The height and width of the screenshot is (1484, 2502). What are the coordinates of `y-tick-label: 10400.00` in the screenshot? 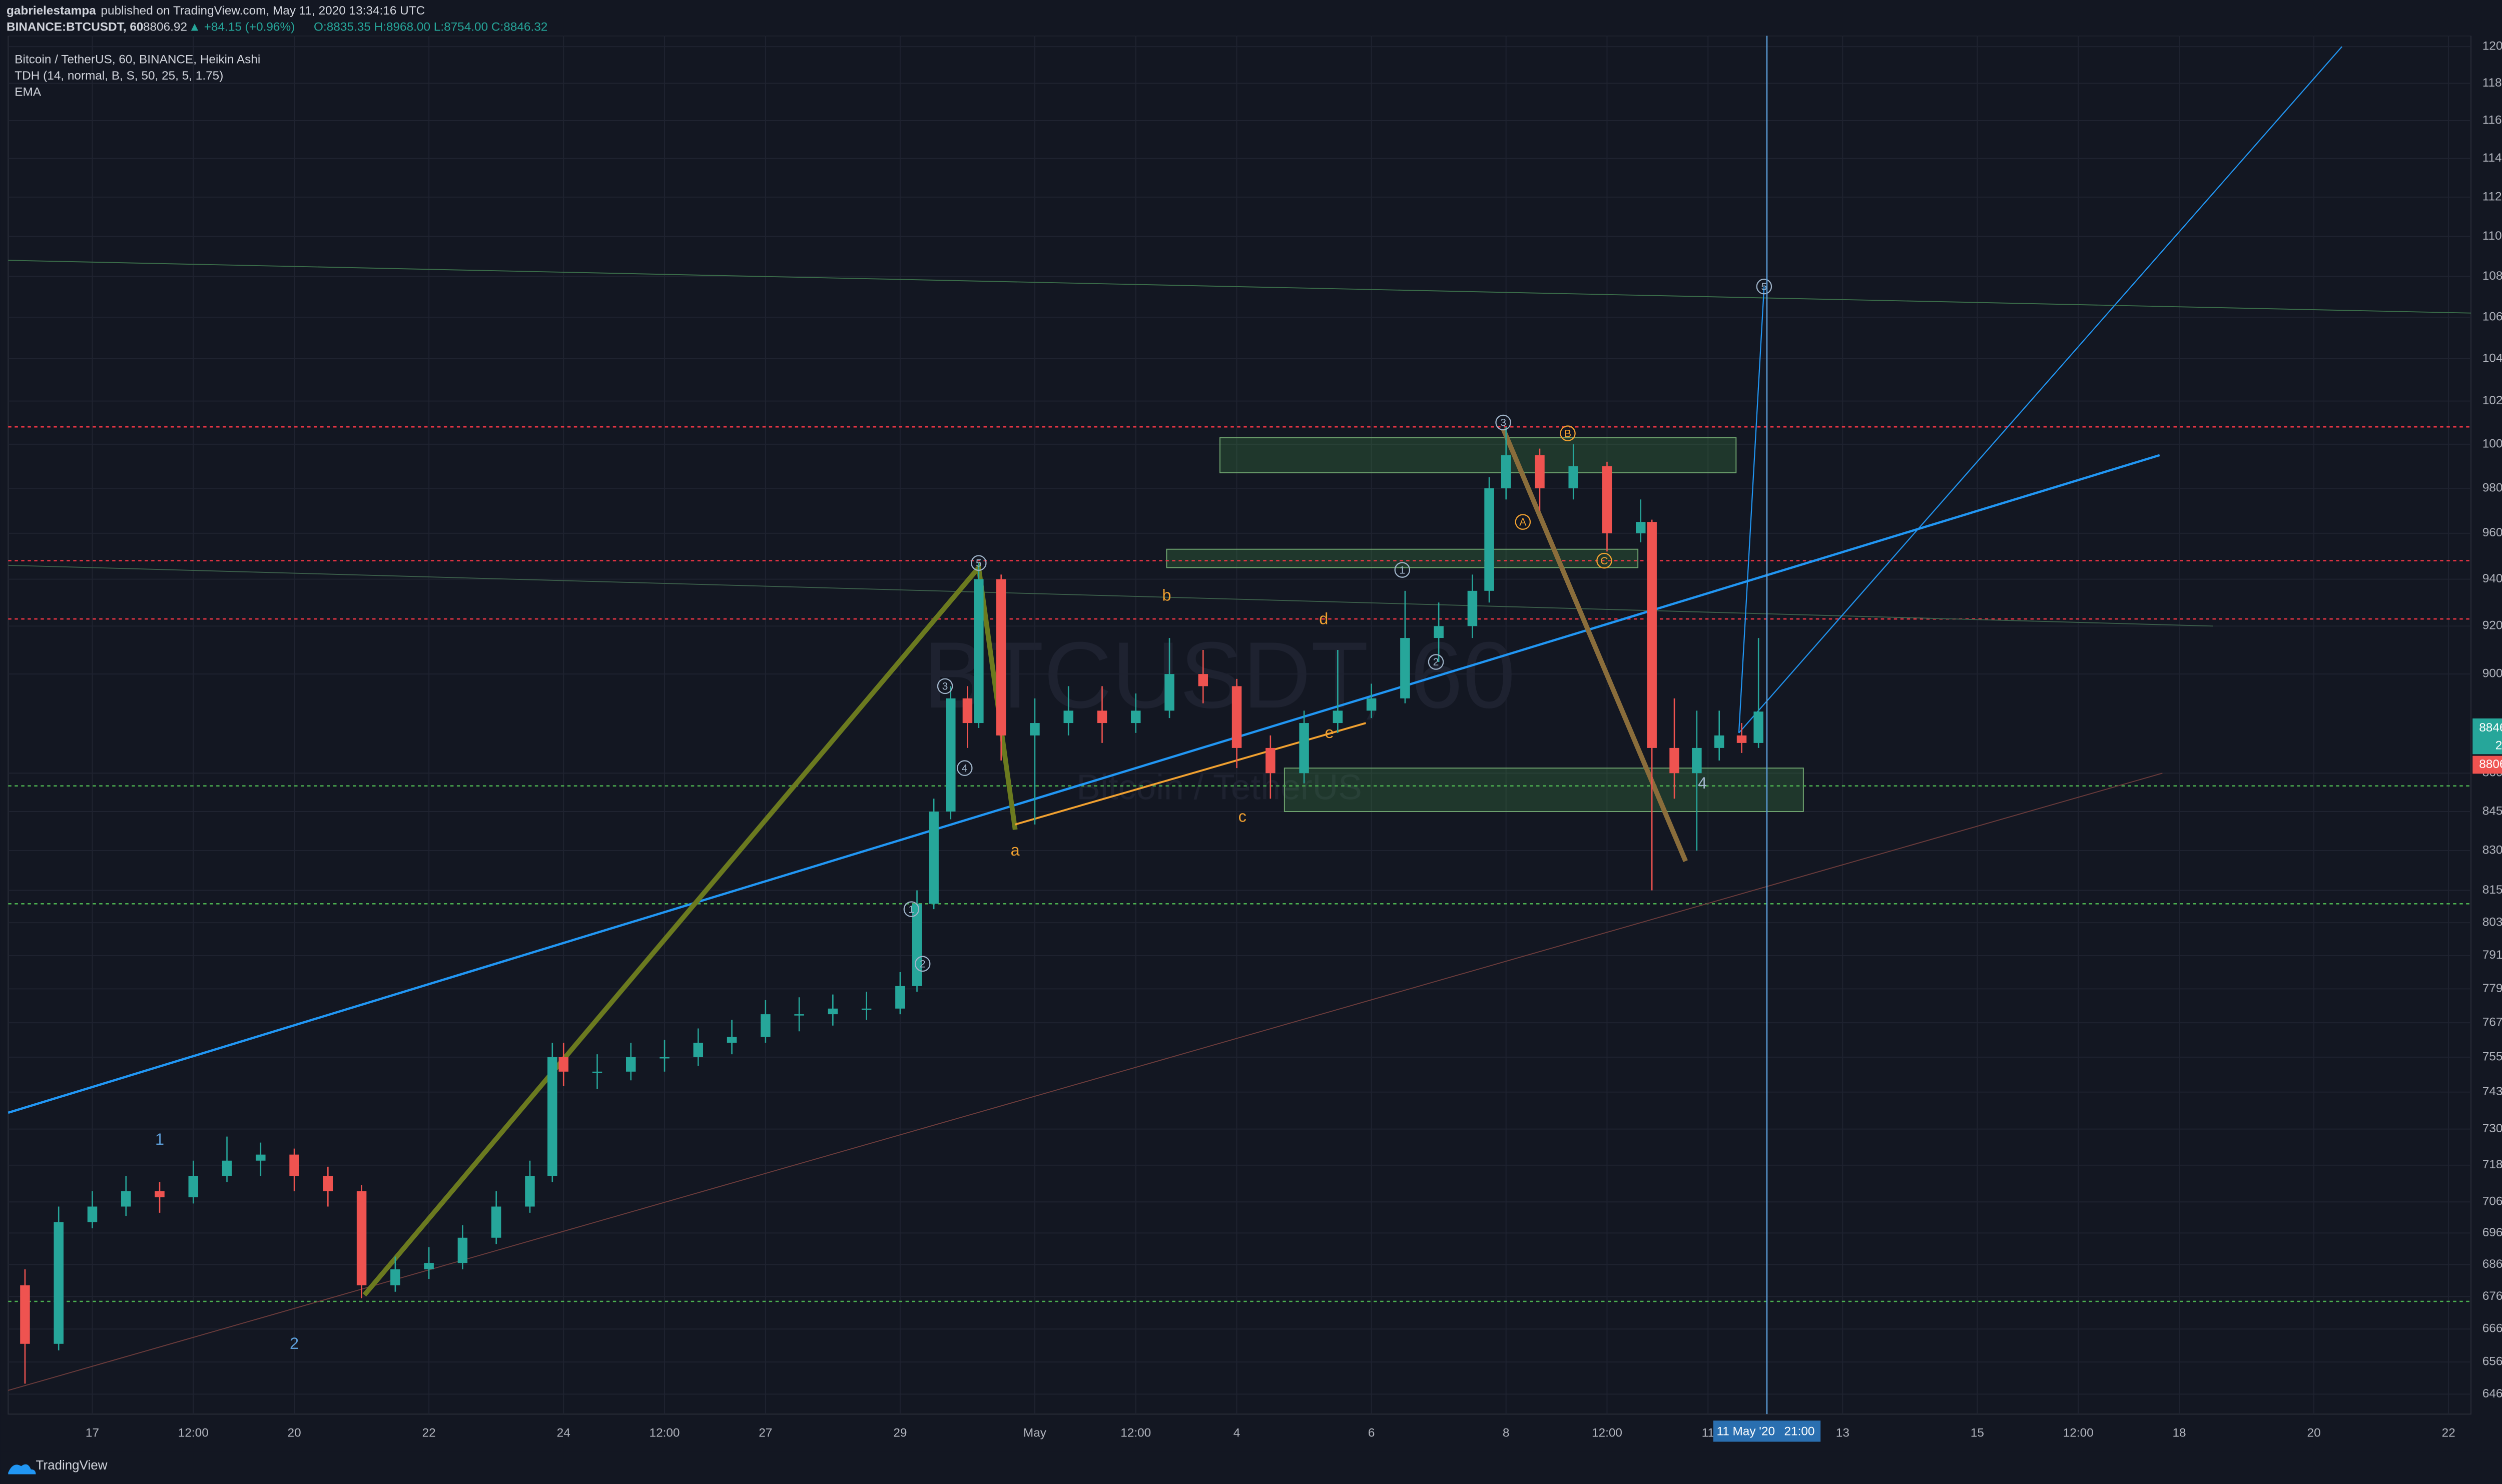 It's located at (2492, 358).